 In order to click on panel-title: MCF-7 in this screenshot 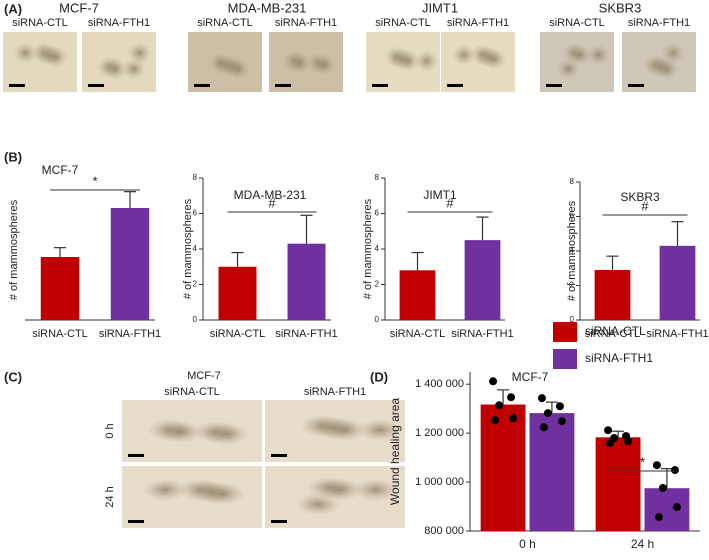, I will do `click(204, 376)`.